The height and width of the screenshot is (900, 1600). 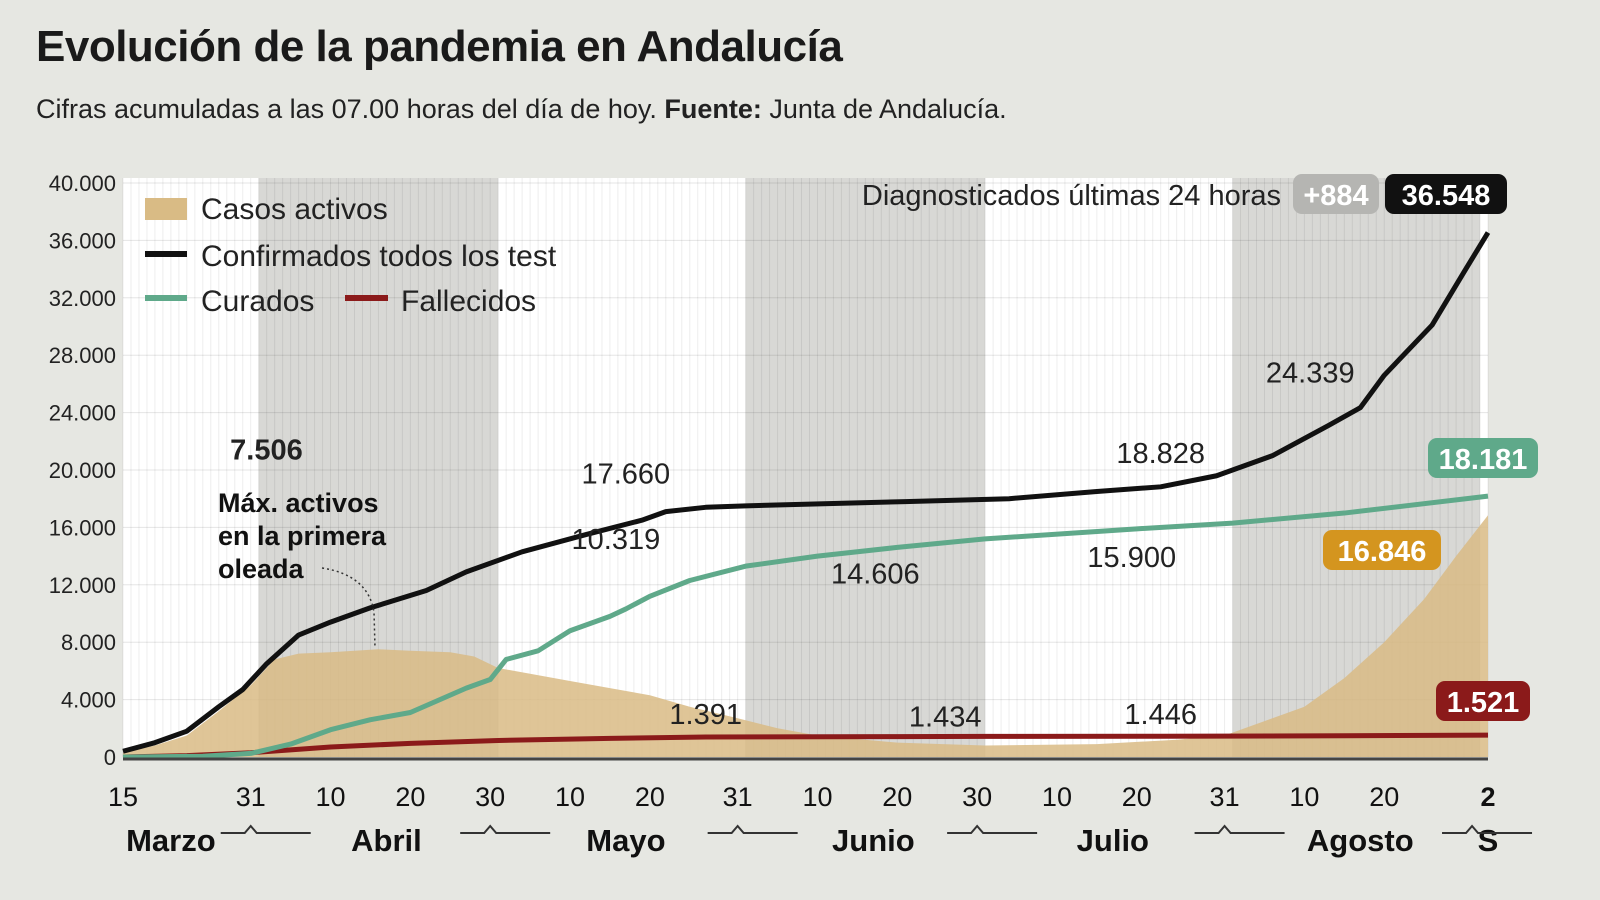 I want to click on legend-label: Curados, so click(x=257, y=301).